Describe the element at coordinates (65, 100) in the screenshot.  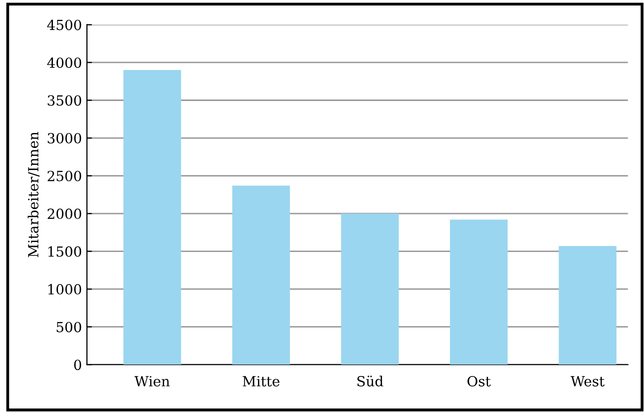
I see `y-tick-label: 3500` at that location.